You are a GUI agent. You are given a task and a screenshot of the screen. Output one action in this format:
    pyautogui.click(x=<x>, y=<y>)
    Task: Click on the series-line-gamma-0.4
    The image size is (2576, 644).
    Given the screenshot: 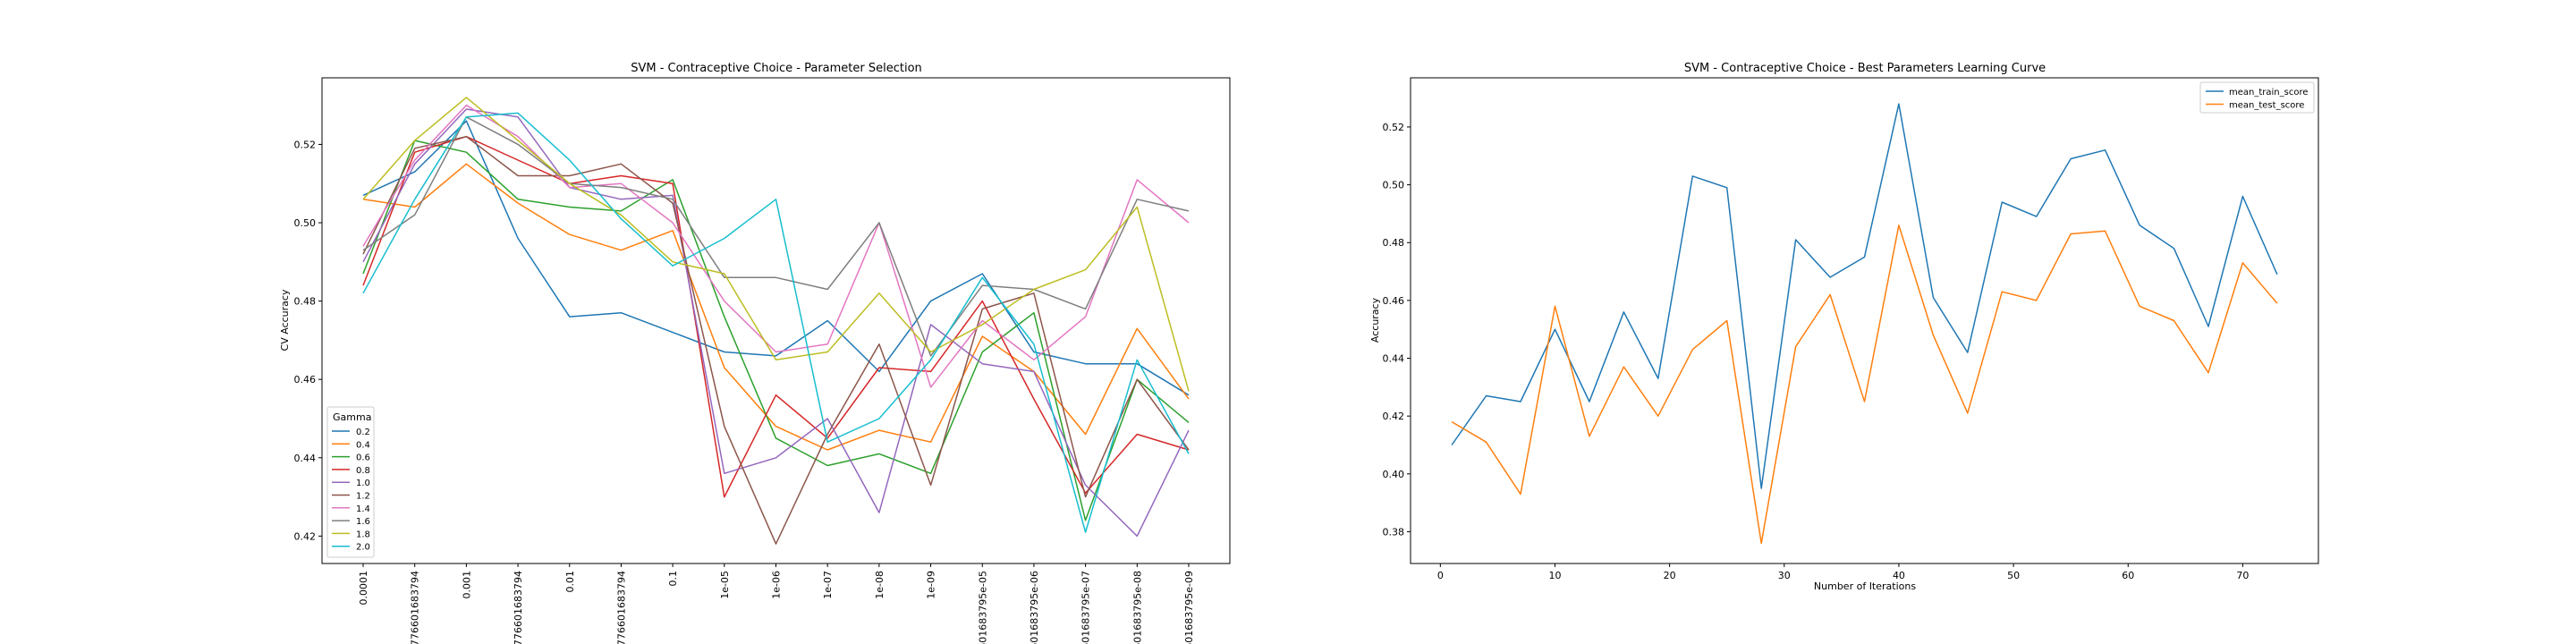 What is the action you would take?
    pyautogui.click(x=776, y=307)
    